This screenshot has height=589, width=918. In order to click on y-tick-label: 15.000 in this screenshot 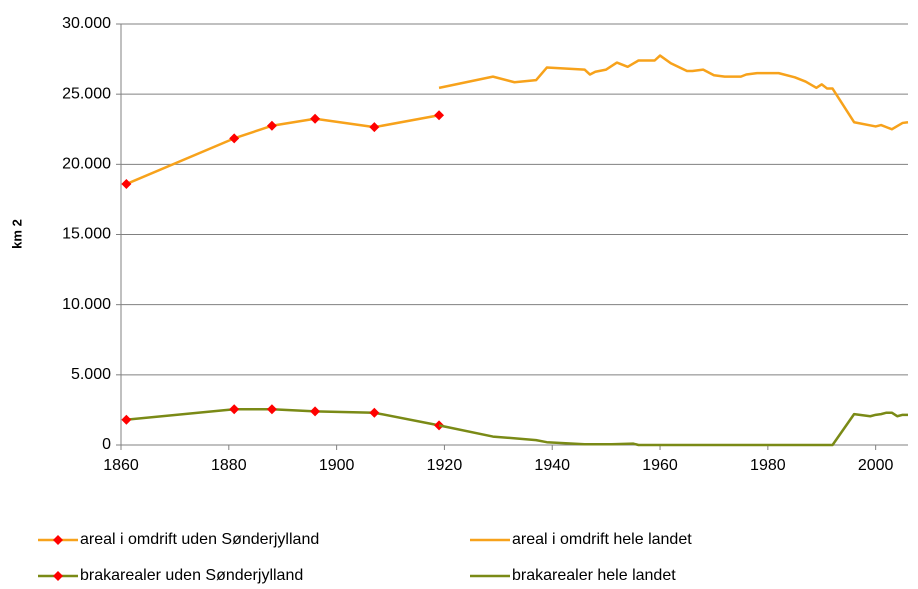, I will do `click(86, 234)`.